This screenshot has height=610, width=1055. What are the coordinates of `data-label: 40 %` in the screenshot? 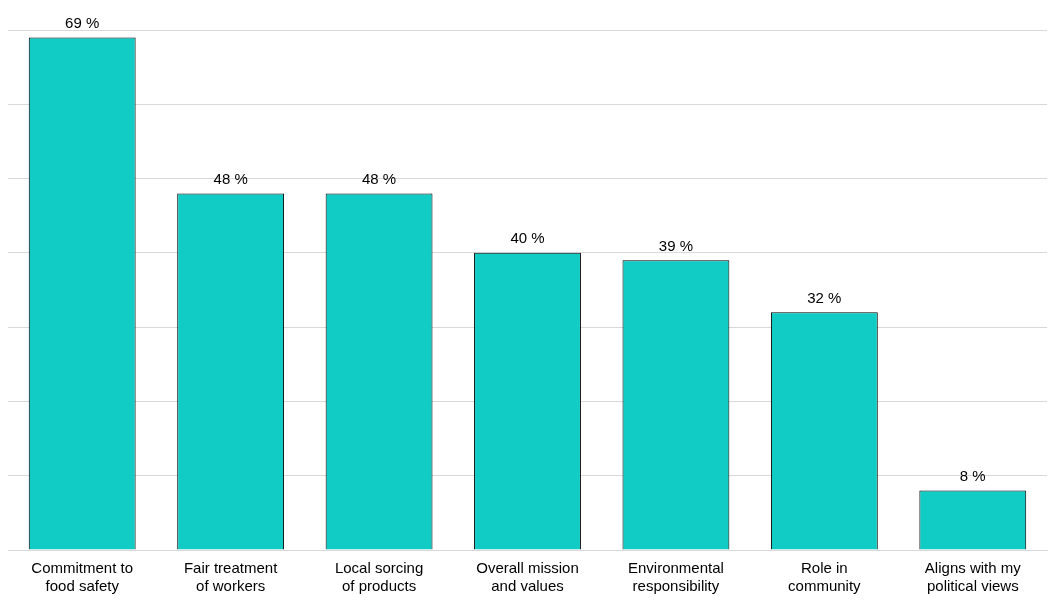 It's located at (527, 238).